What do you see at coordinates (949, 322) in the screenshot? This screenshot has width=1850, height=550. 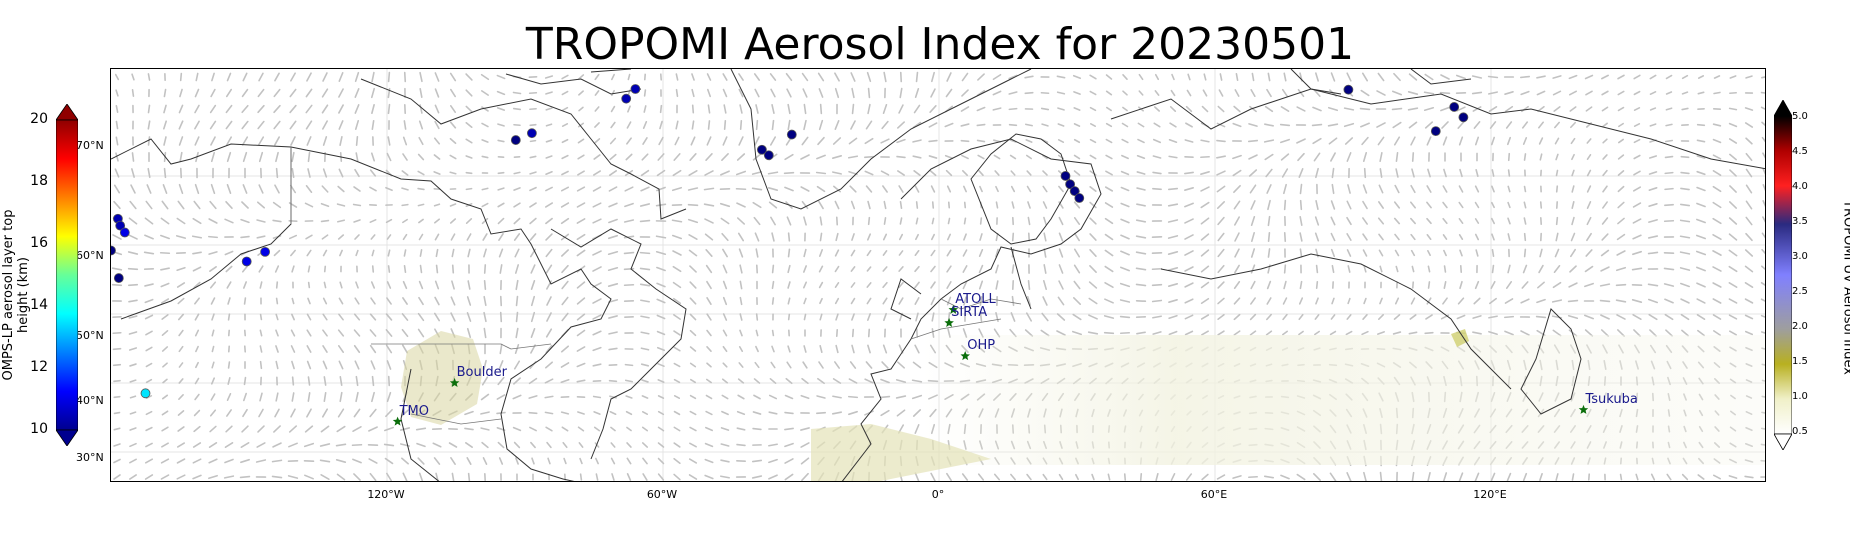 I see `site-marker-sirta` at bounding box center [949, 322].